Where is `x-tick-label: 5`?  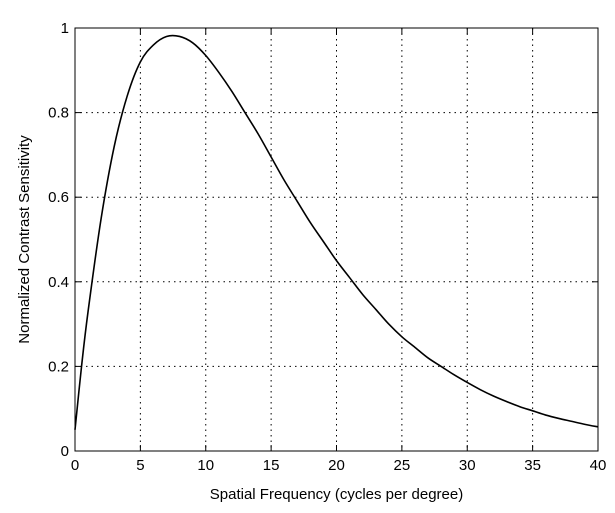 x-tick-label: 5 is located at coordinates (140, 465).